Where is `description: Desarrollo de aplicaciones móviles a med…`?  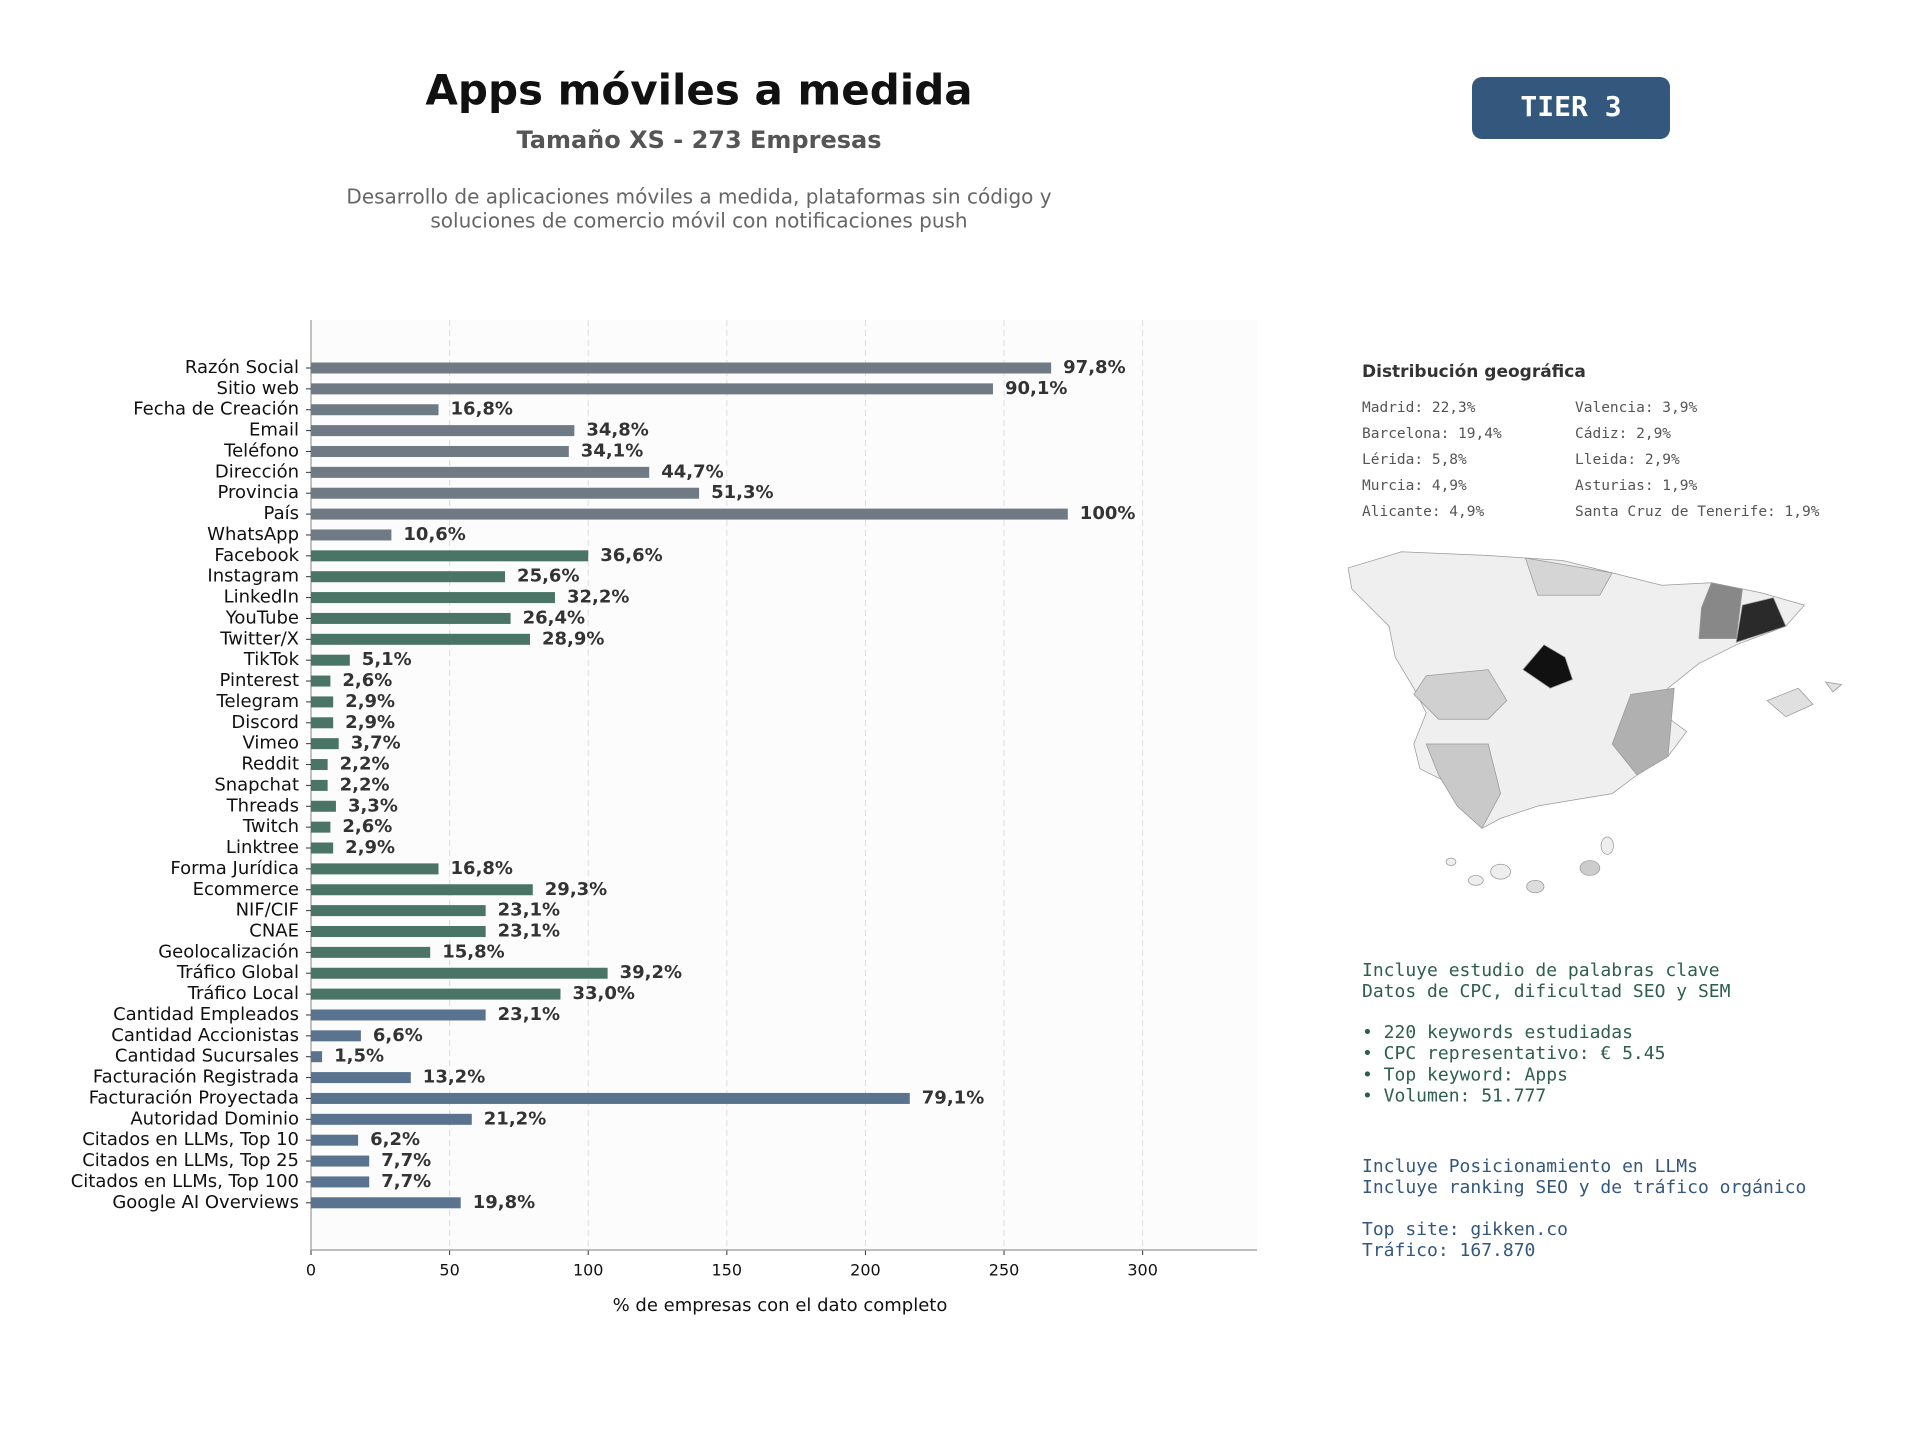
description: Desarrollo de aplicaciones móviles a med… is located at coordinates (698, 197).